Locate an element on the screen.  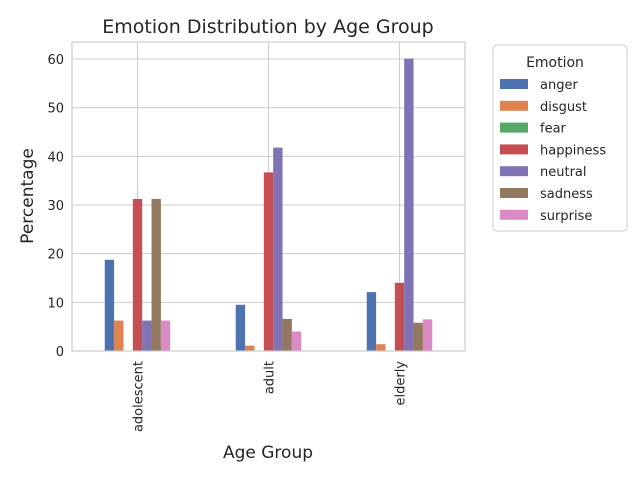
bar-disgust-adolescent is located at coordinates (119, 335).